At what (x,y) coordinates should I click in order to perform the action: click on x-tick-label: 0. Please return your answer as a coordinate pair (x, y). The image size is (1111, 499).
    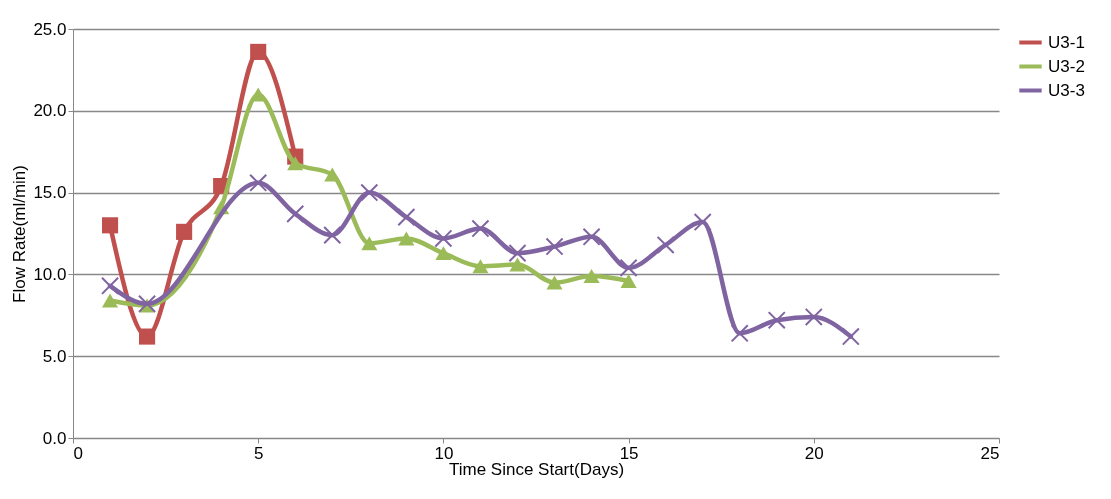
    Looking at the image, I should click on (78, 453).